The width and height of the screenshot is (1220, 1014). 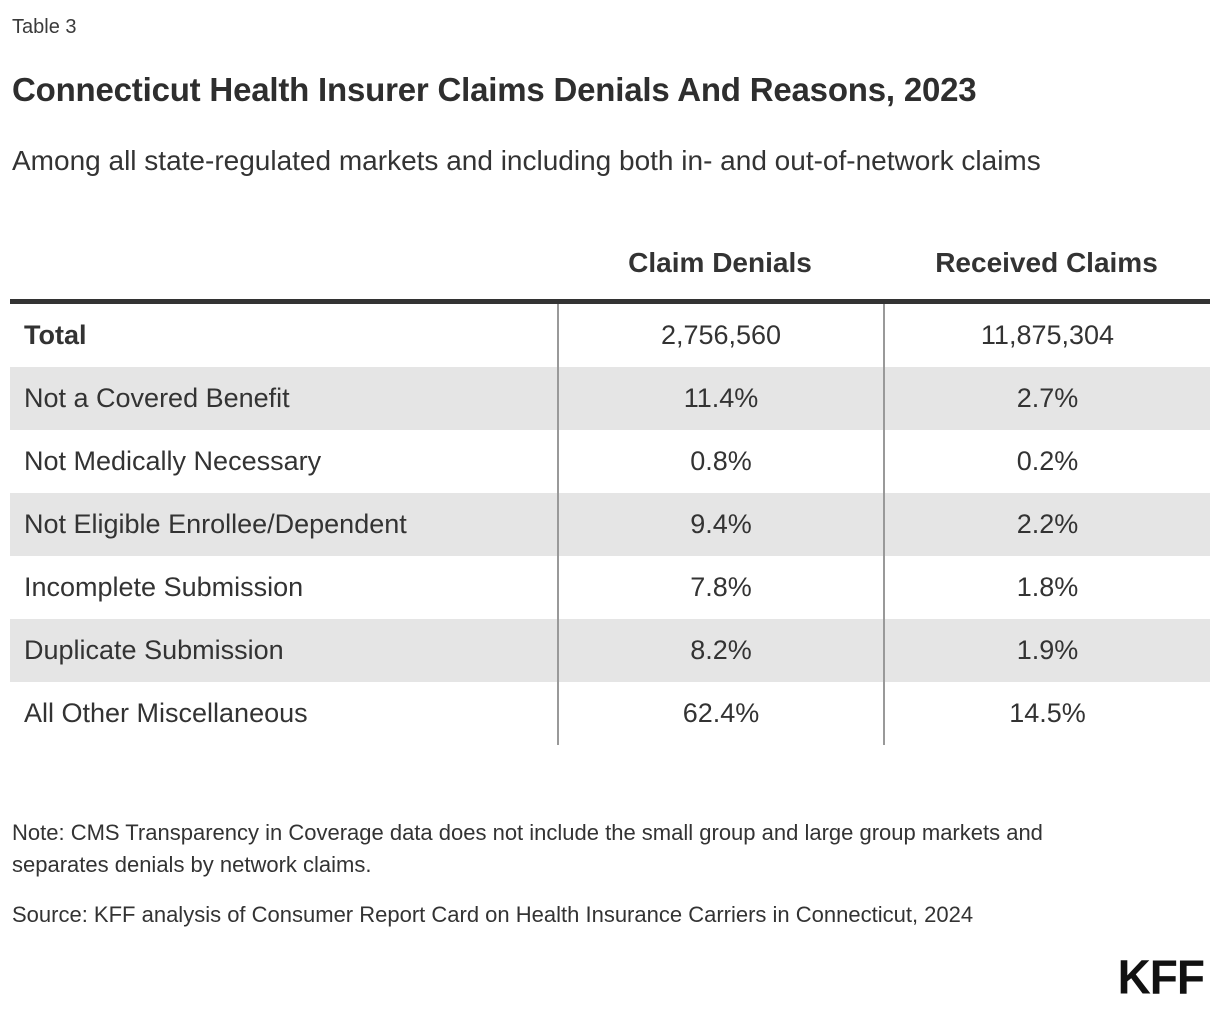 I want to click on row-label: Duplicate Submission, so click(x=154, y=650).